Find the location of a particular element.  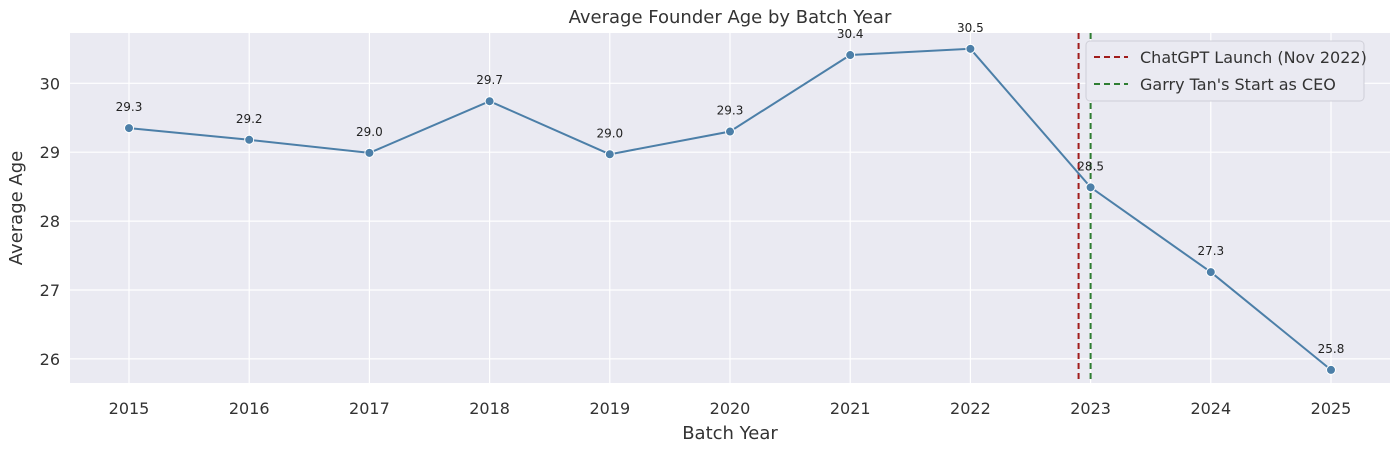

data-label: 30.5 is located at coordinates (970, 28).